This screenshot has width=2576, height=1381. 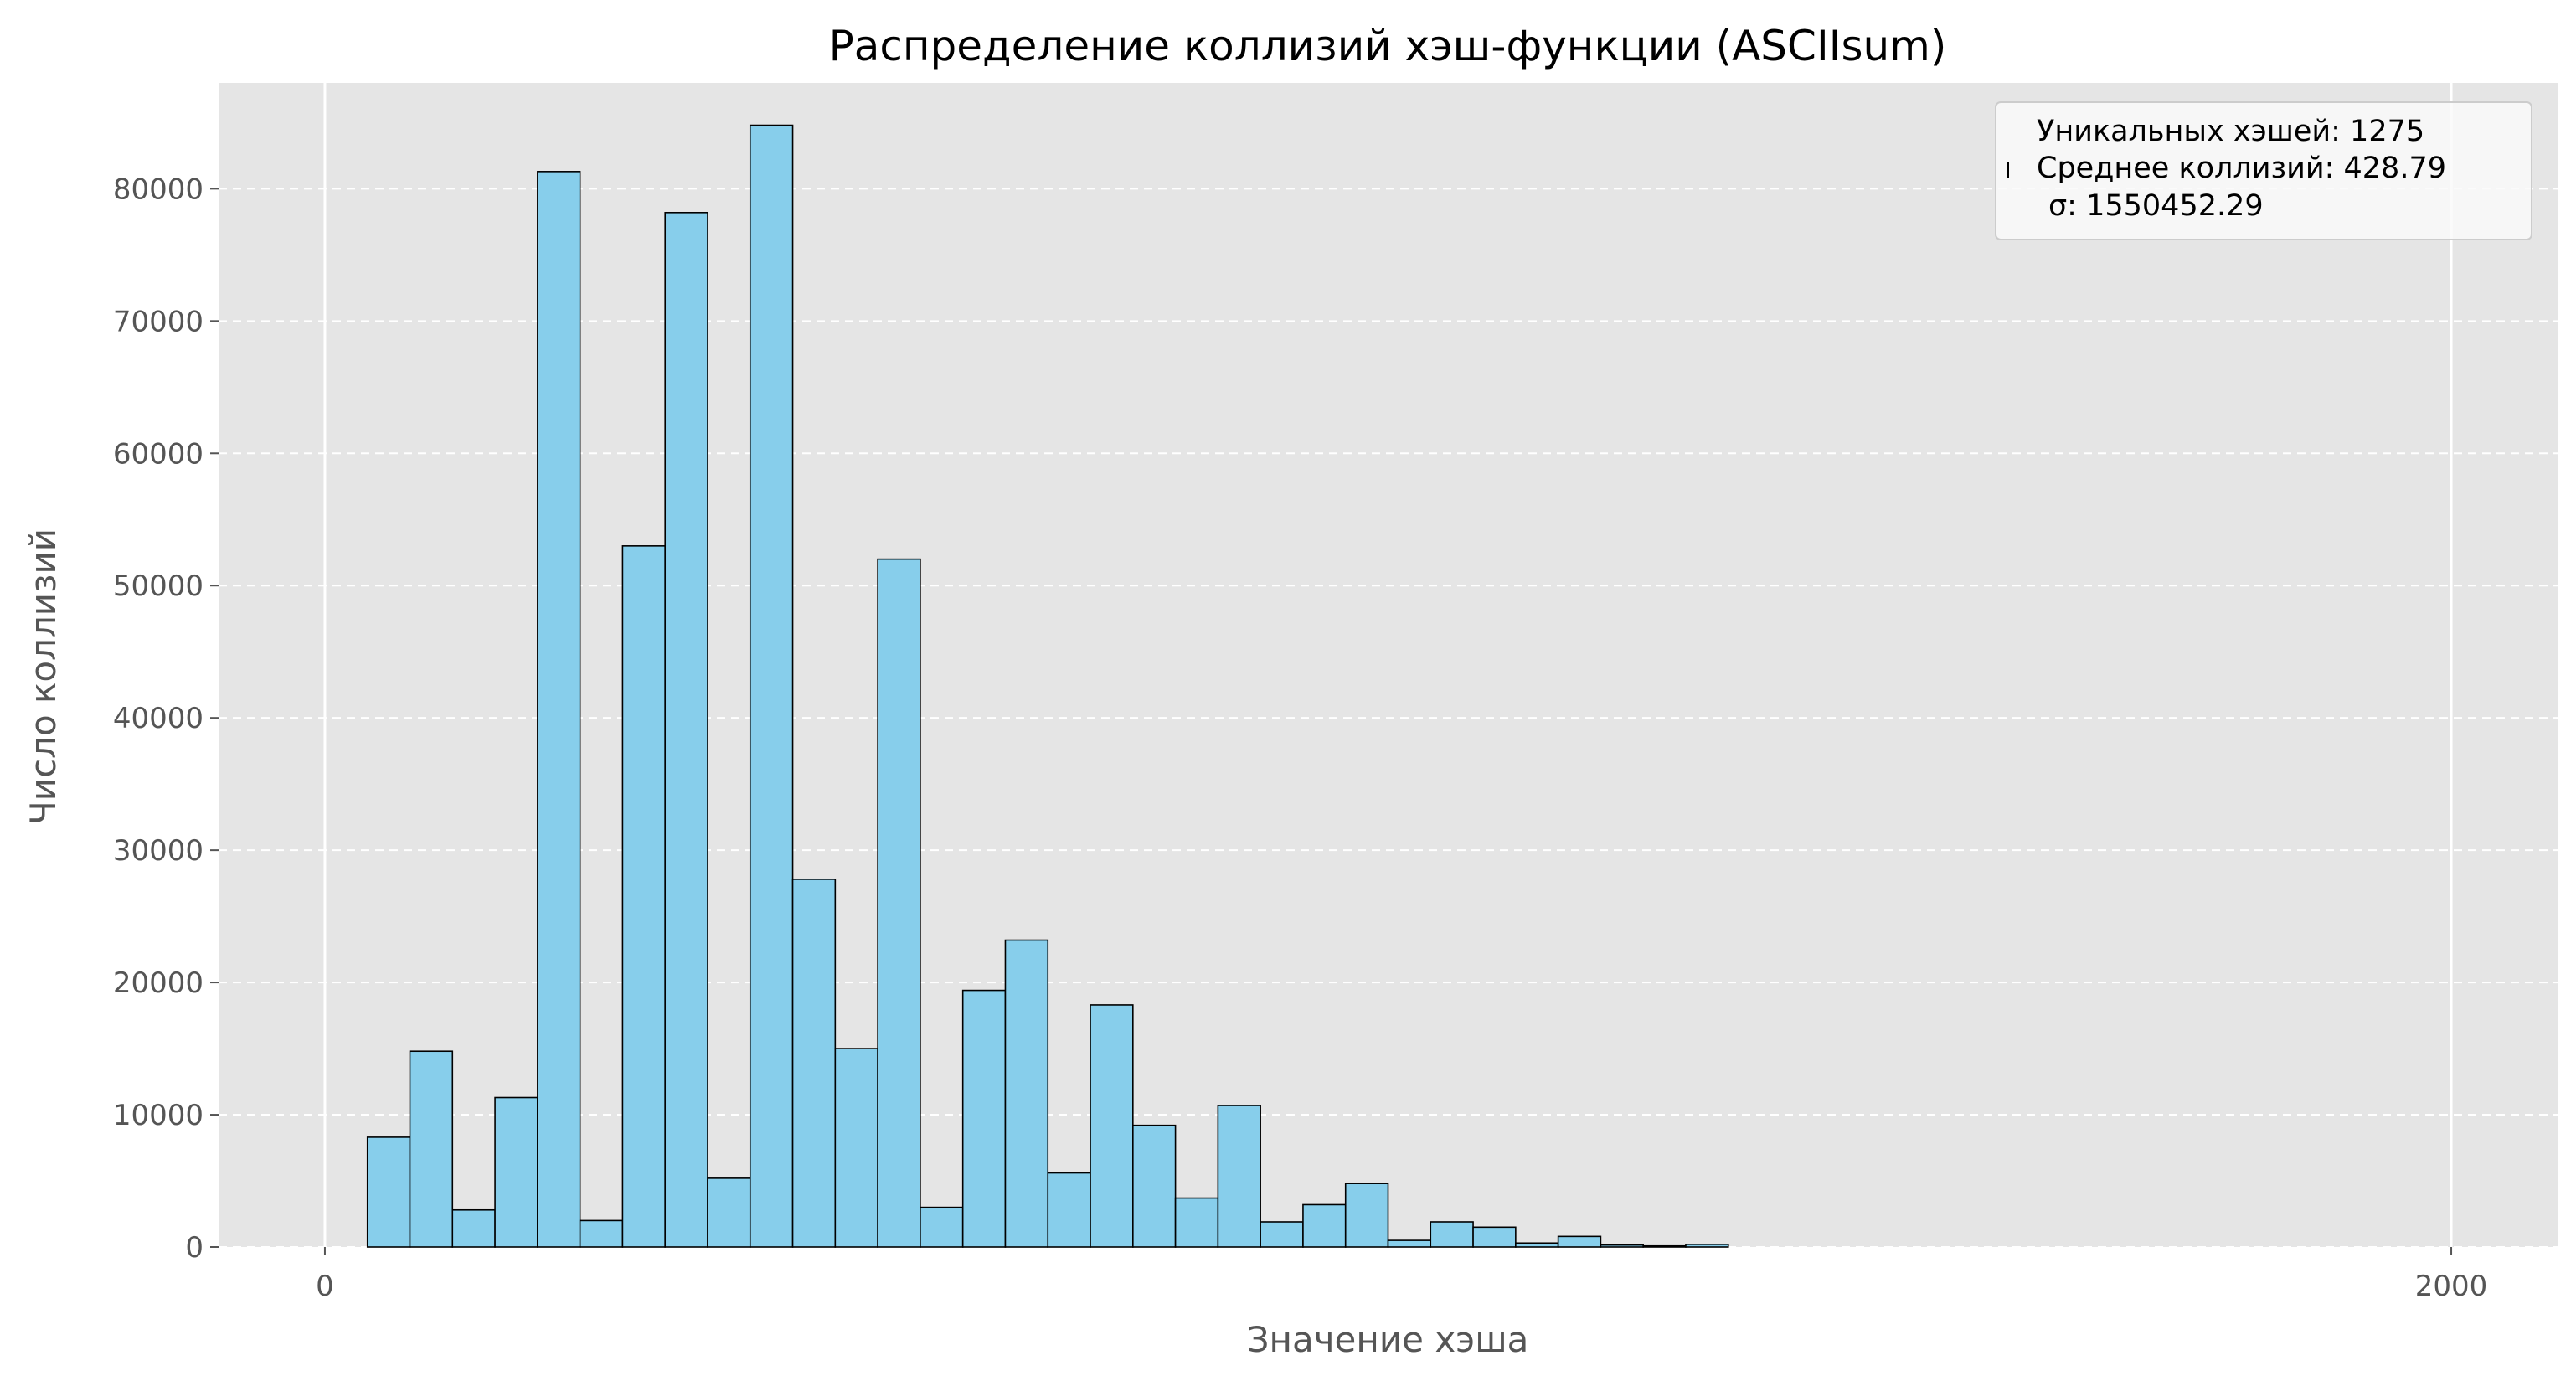 What do you see at coordinates (158, 454) in the screenshot?
I see `y-tick-label: 60000` at bounding box center [158, 454].